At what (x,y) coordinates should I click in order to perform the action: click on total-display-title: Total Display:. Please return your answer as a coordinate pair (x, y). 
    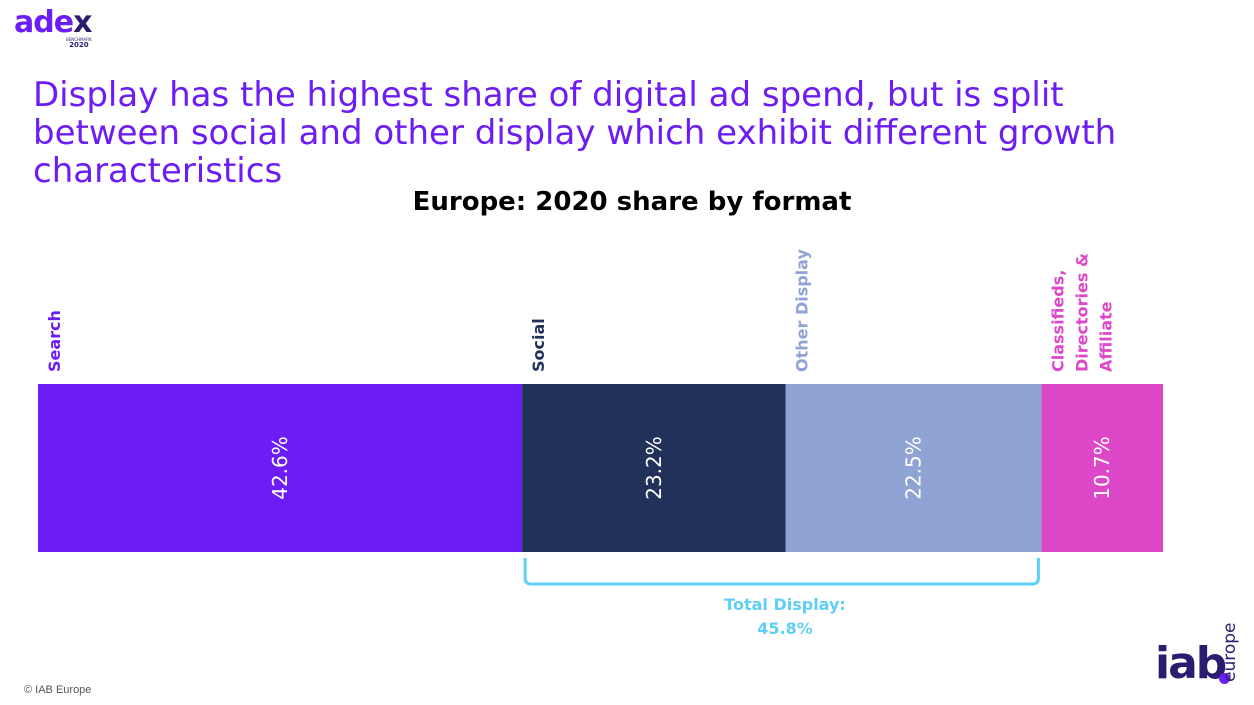
    Looking at the image, I should click on (785, 604).